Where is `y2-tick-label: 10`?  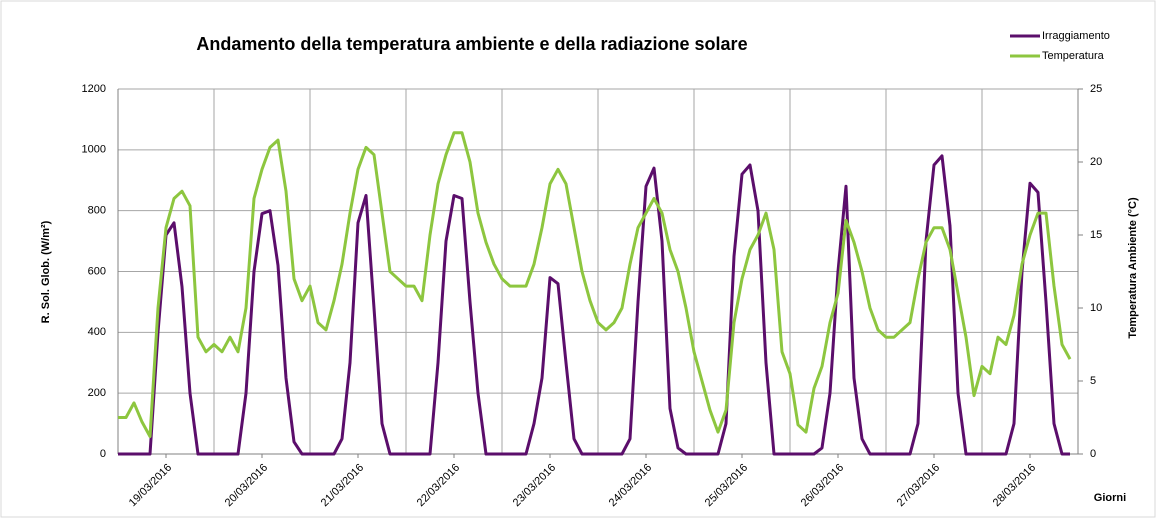
y2-tick-label: 10 is located at coordinates (1096, 308).